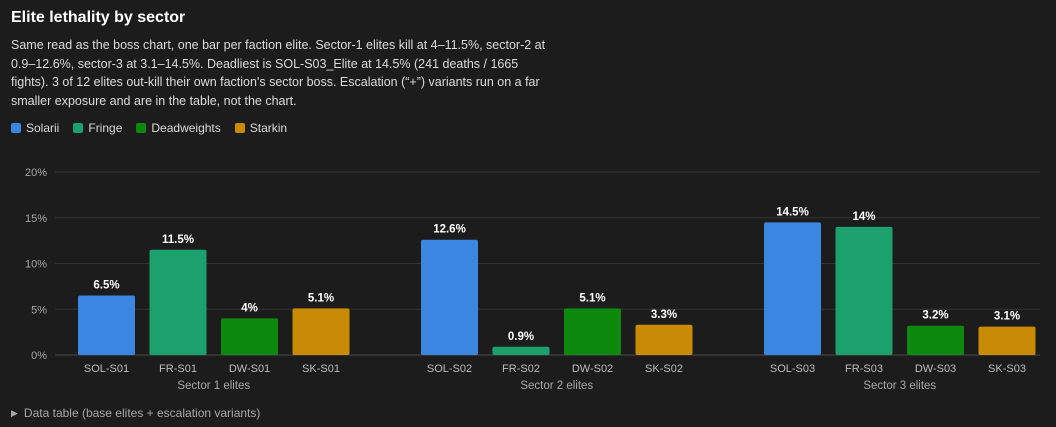  I want to click on data-label: 6.5%, so click(106, 286).